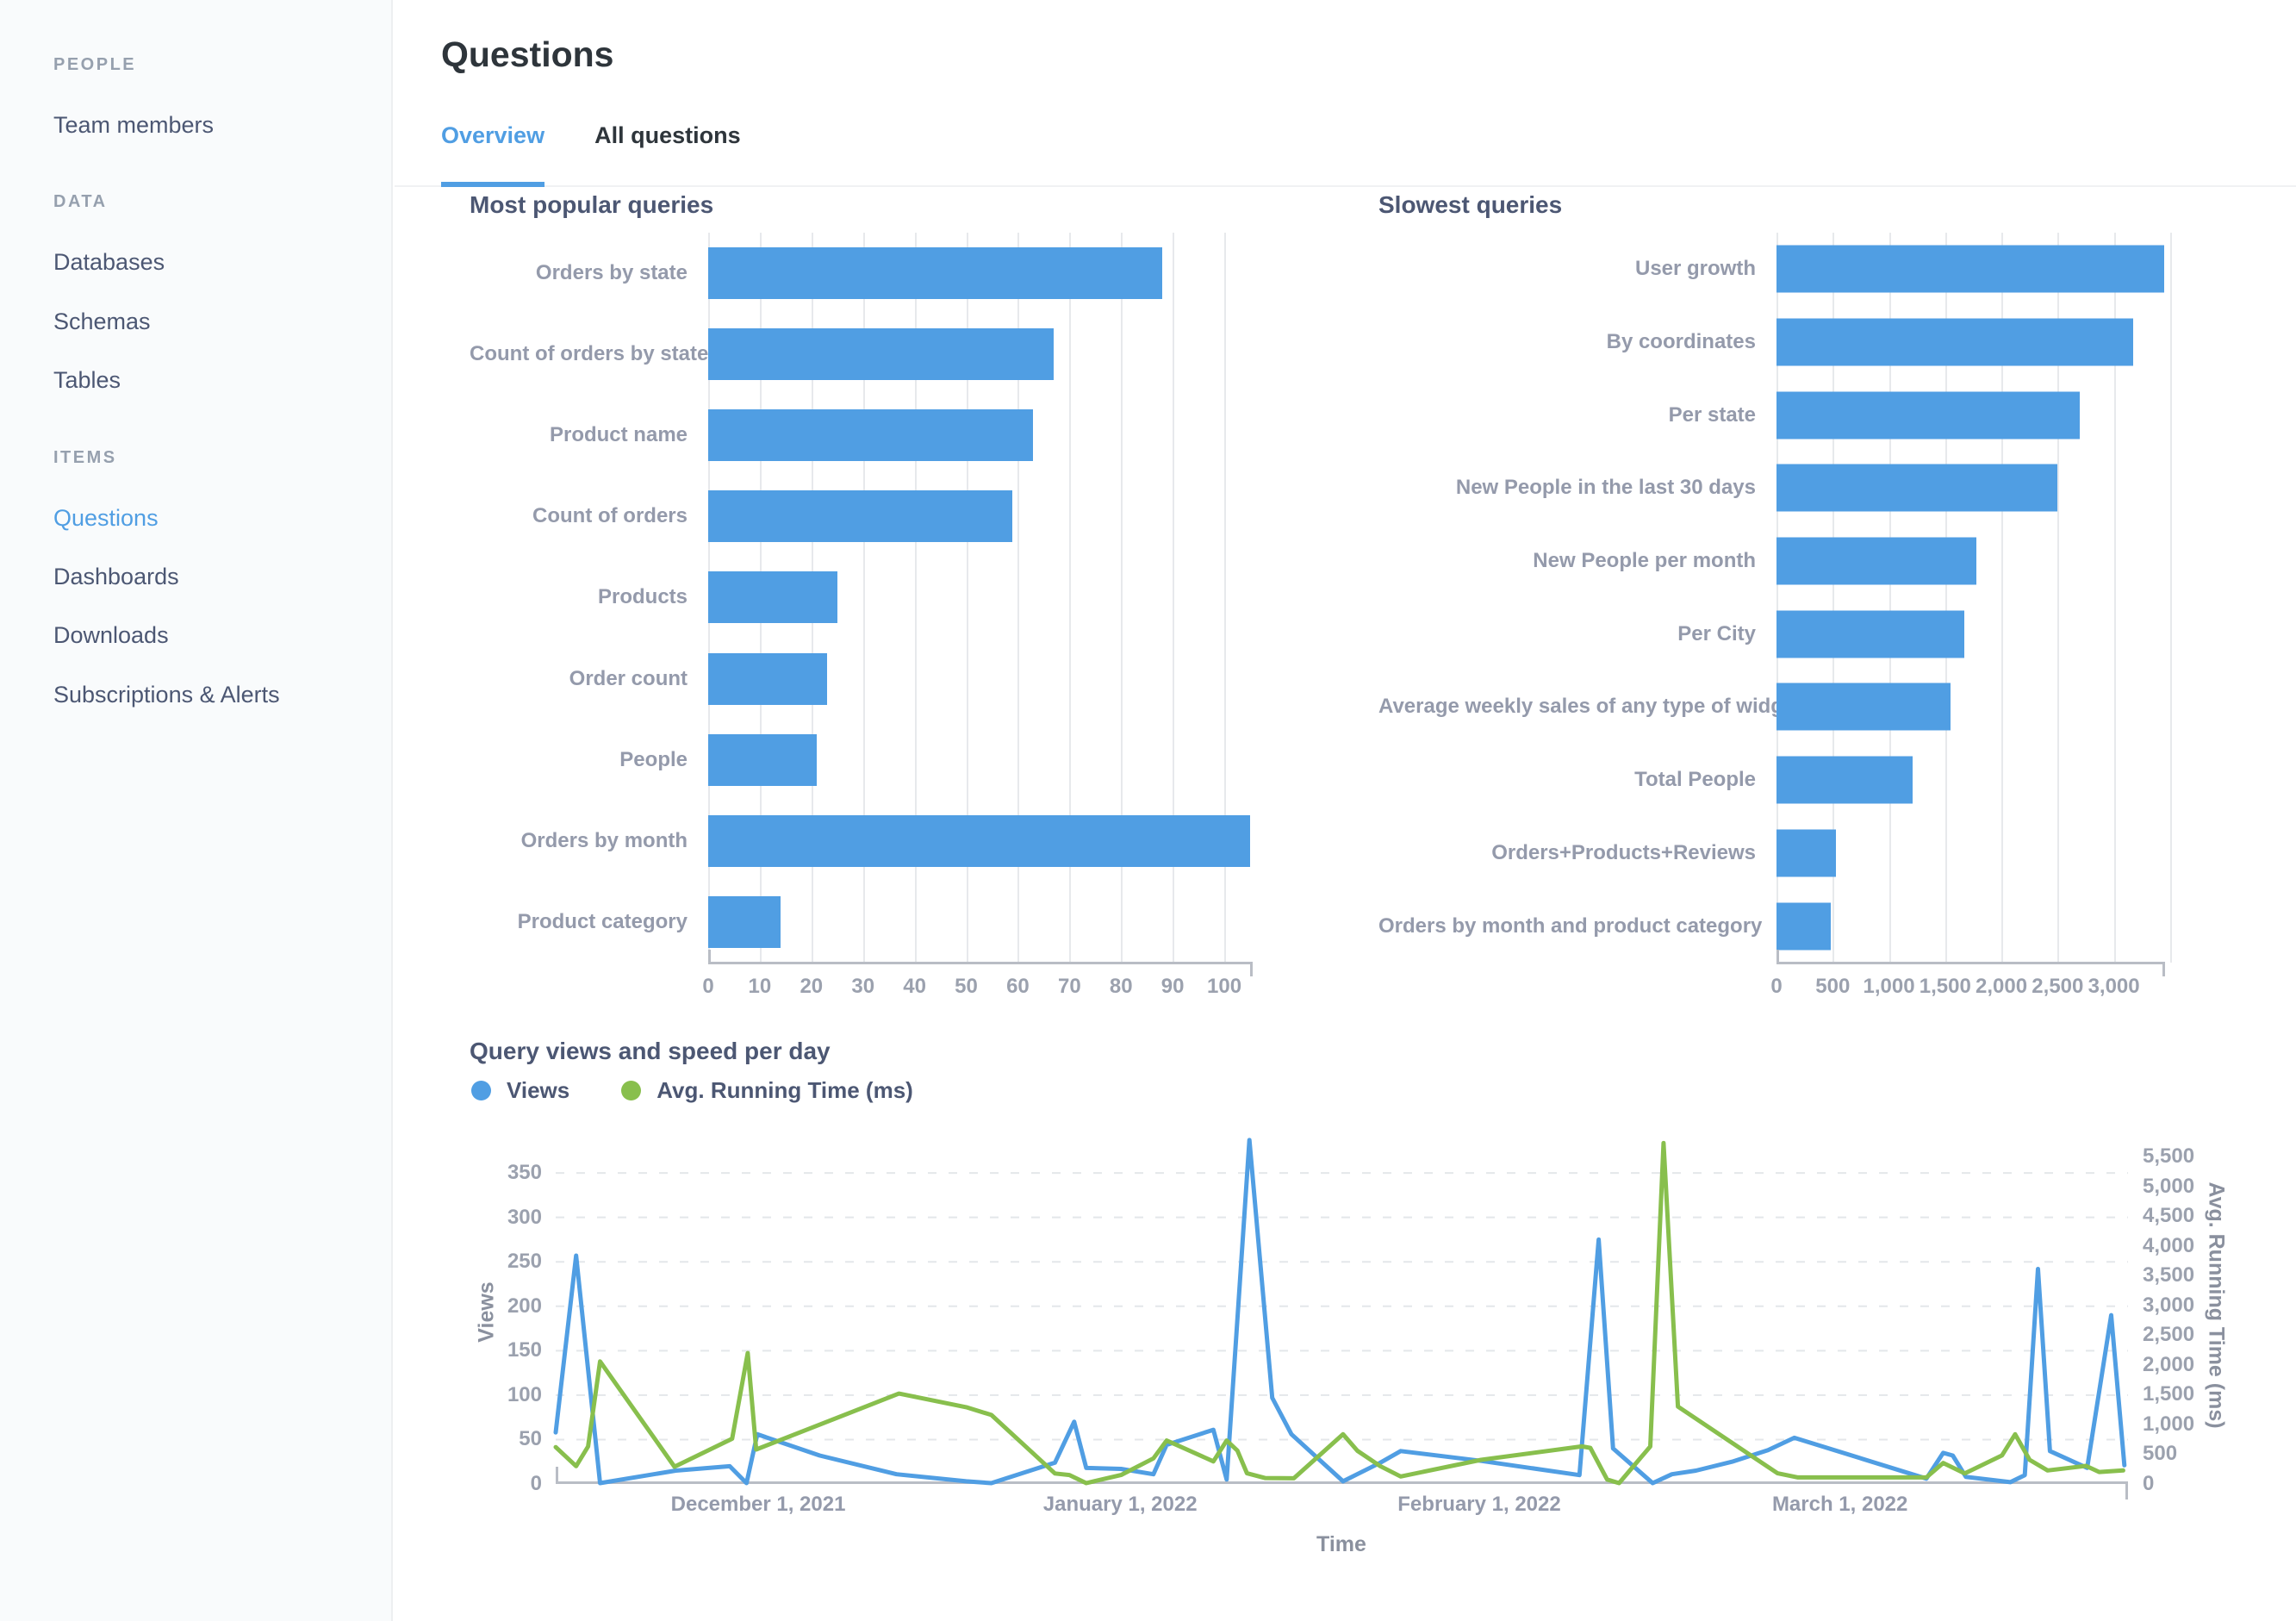  I want to click on bar-orders-by-month-and-product-category, so click(1804, 926).